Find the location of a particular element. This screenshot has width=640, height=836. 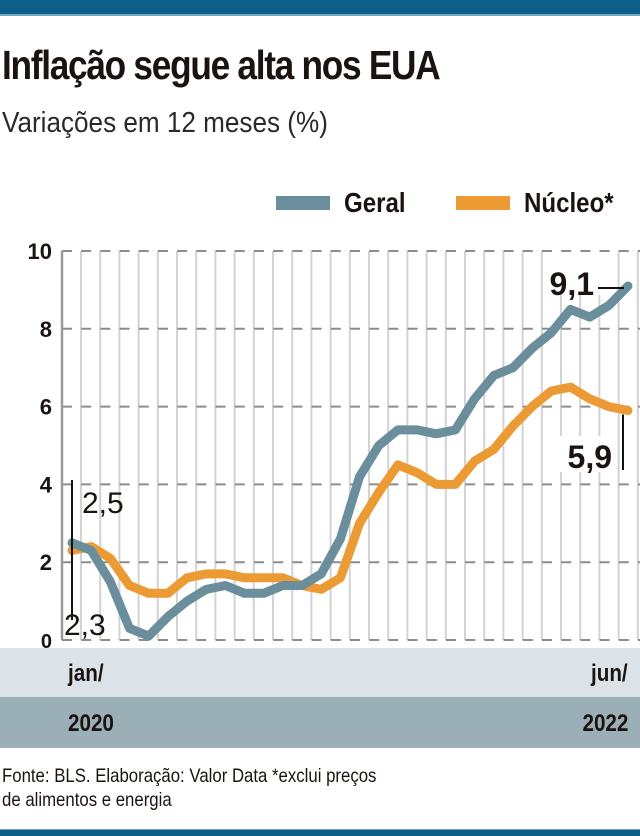

chart-title: Inflação segue alta nos EUA is located at coordinates (221, 65).